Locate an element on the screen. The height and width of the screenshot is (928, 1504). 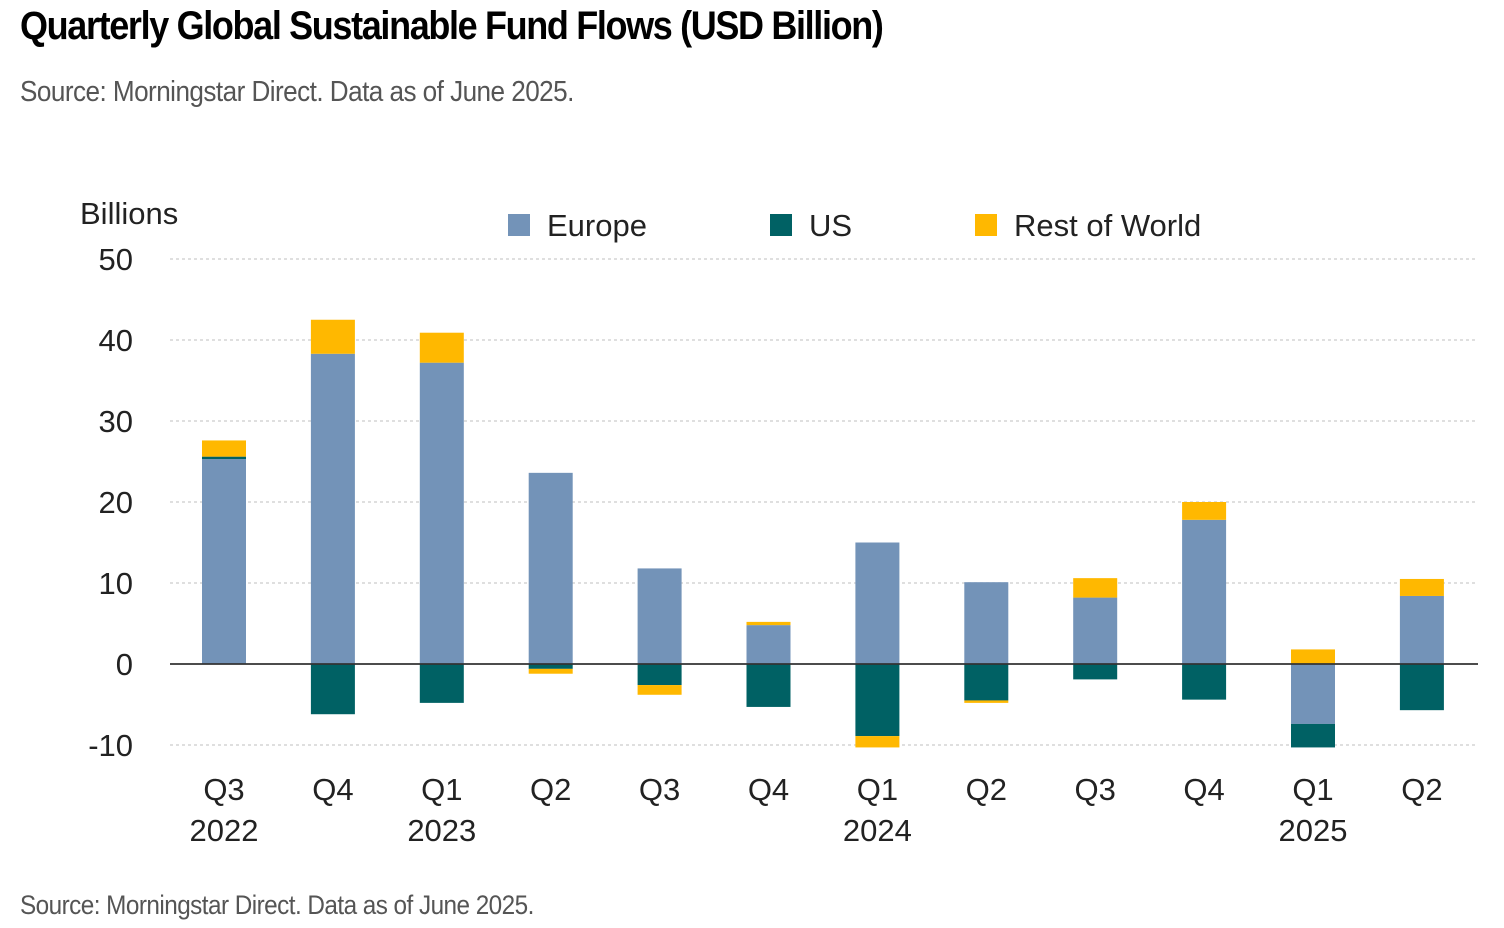
x-tick-year-label: 2022 is located at coordinates (224, 830).